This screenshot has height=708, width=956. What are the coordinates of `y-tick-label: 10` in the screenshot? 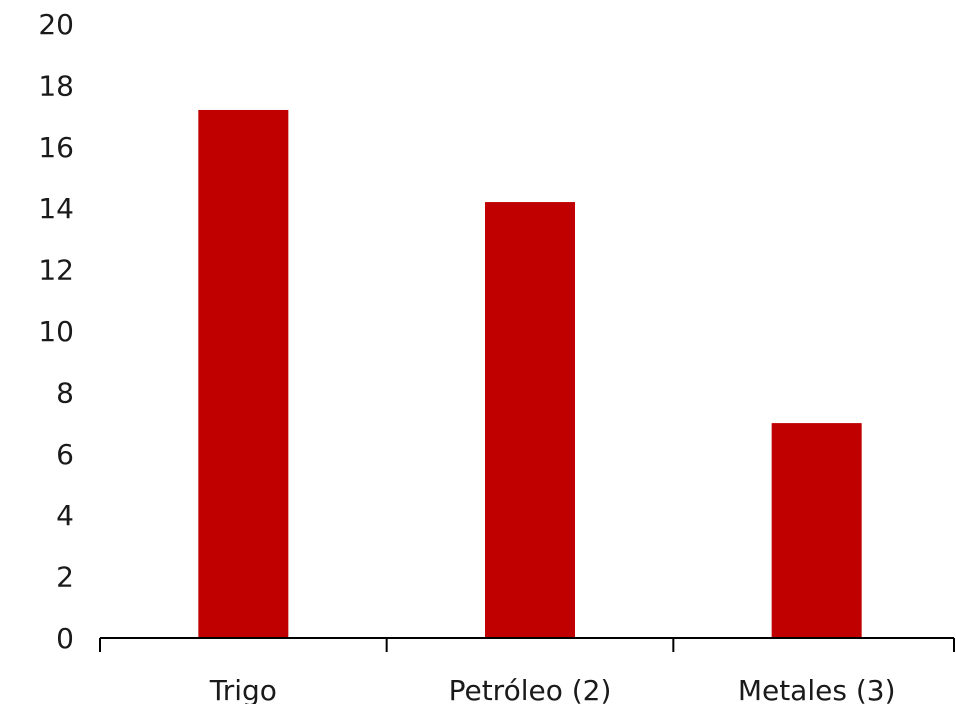 It's located at (56, 331).